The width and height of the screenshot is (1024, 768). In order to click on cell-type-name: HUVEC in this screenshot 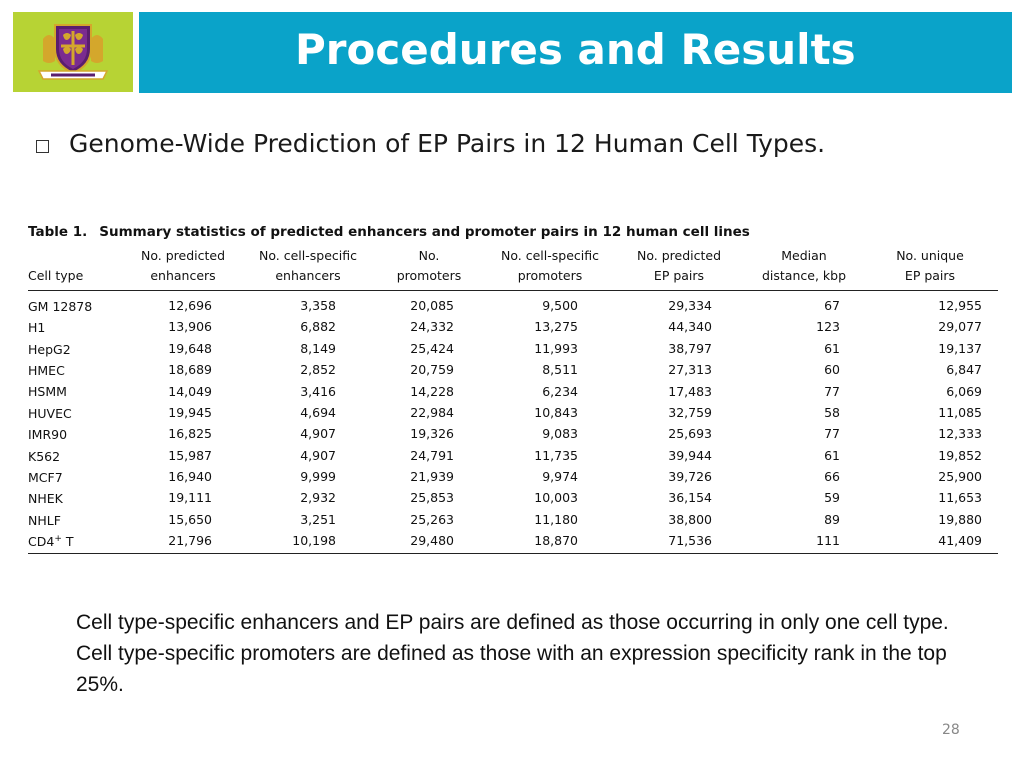, I will do `click(74, 412)`.